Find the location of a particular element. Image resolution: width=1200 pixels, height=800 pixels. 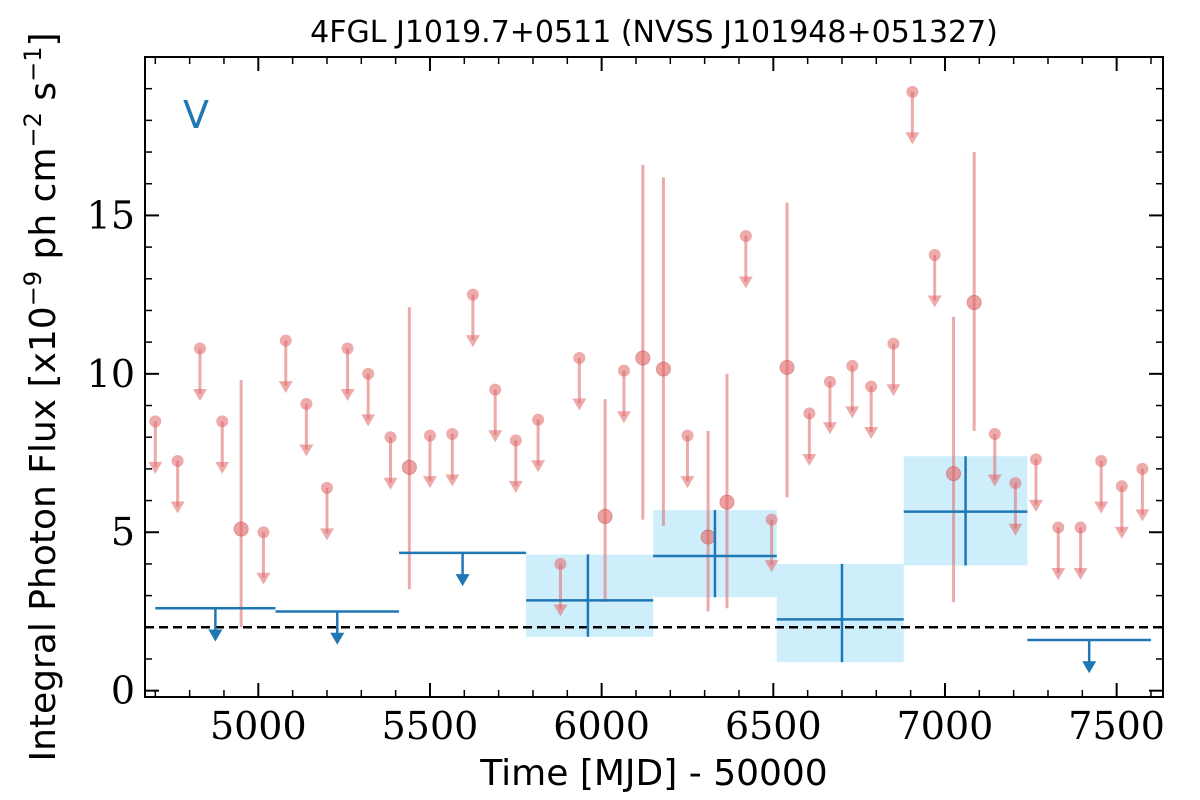

x-tick-label: 7500 is located at coordinates (1116, 726).